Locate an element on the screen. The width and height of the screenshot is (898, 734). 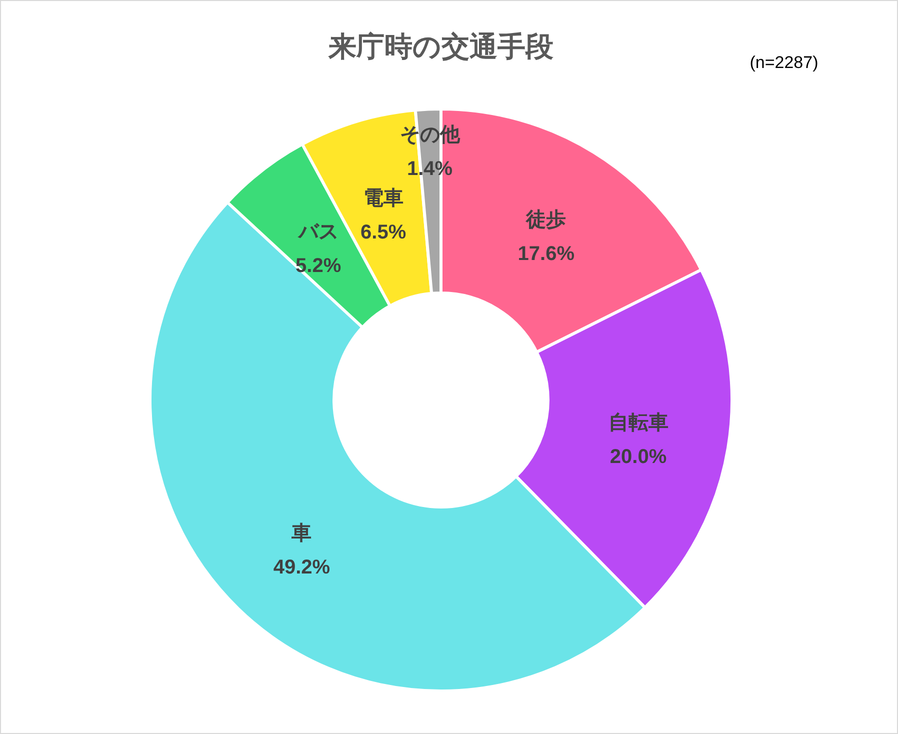
chart-title: 来庁時の交通手段 is located at coordinates (441, 46).